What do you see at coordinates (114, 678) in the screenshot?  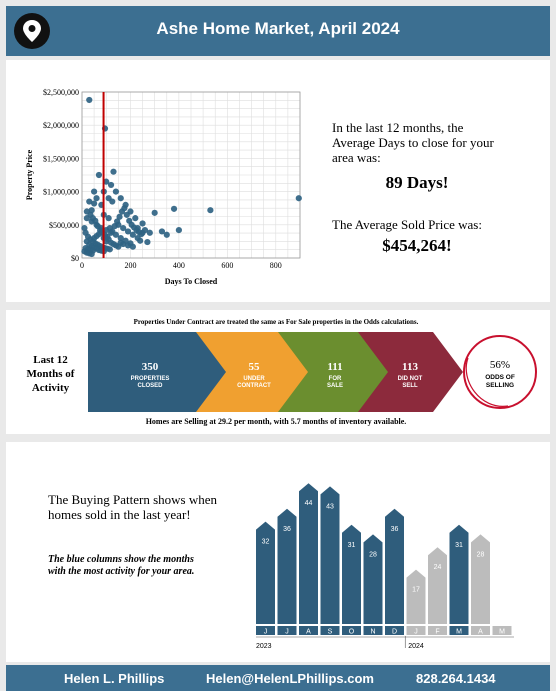 I see `agent-name: Helen L. Phillips` at bounding box center [114, 678].